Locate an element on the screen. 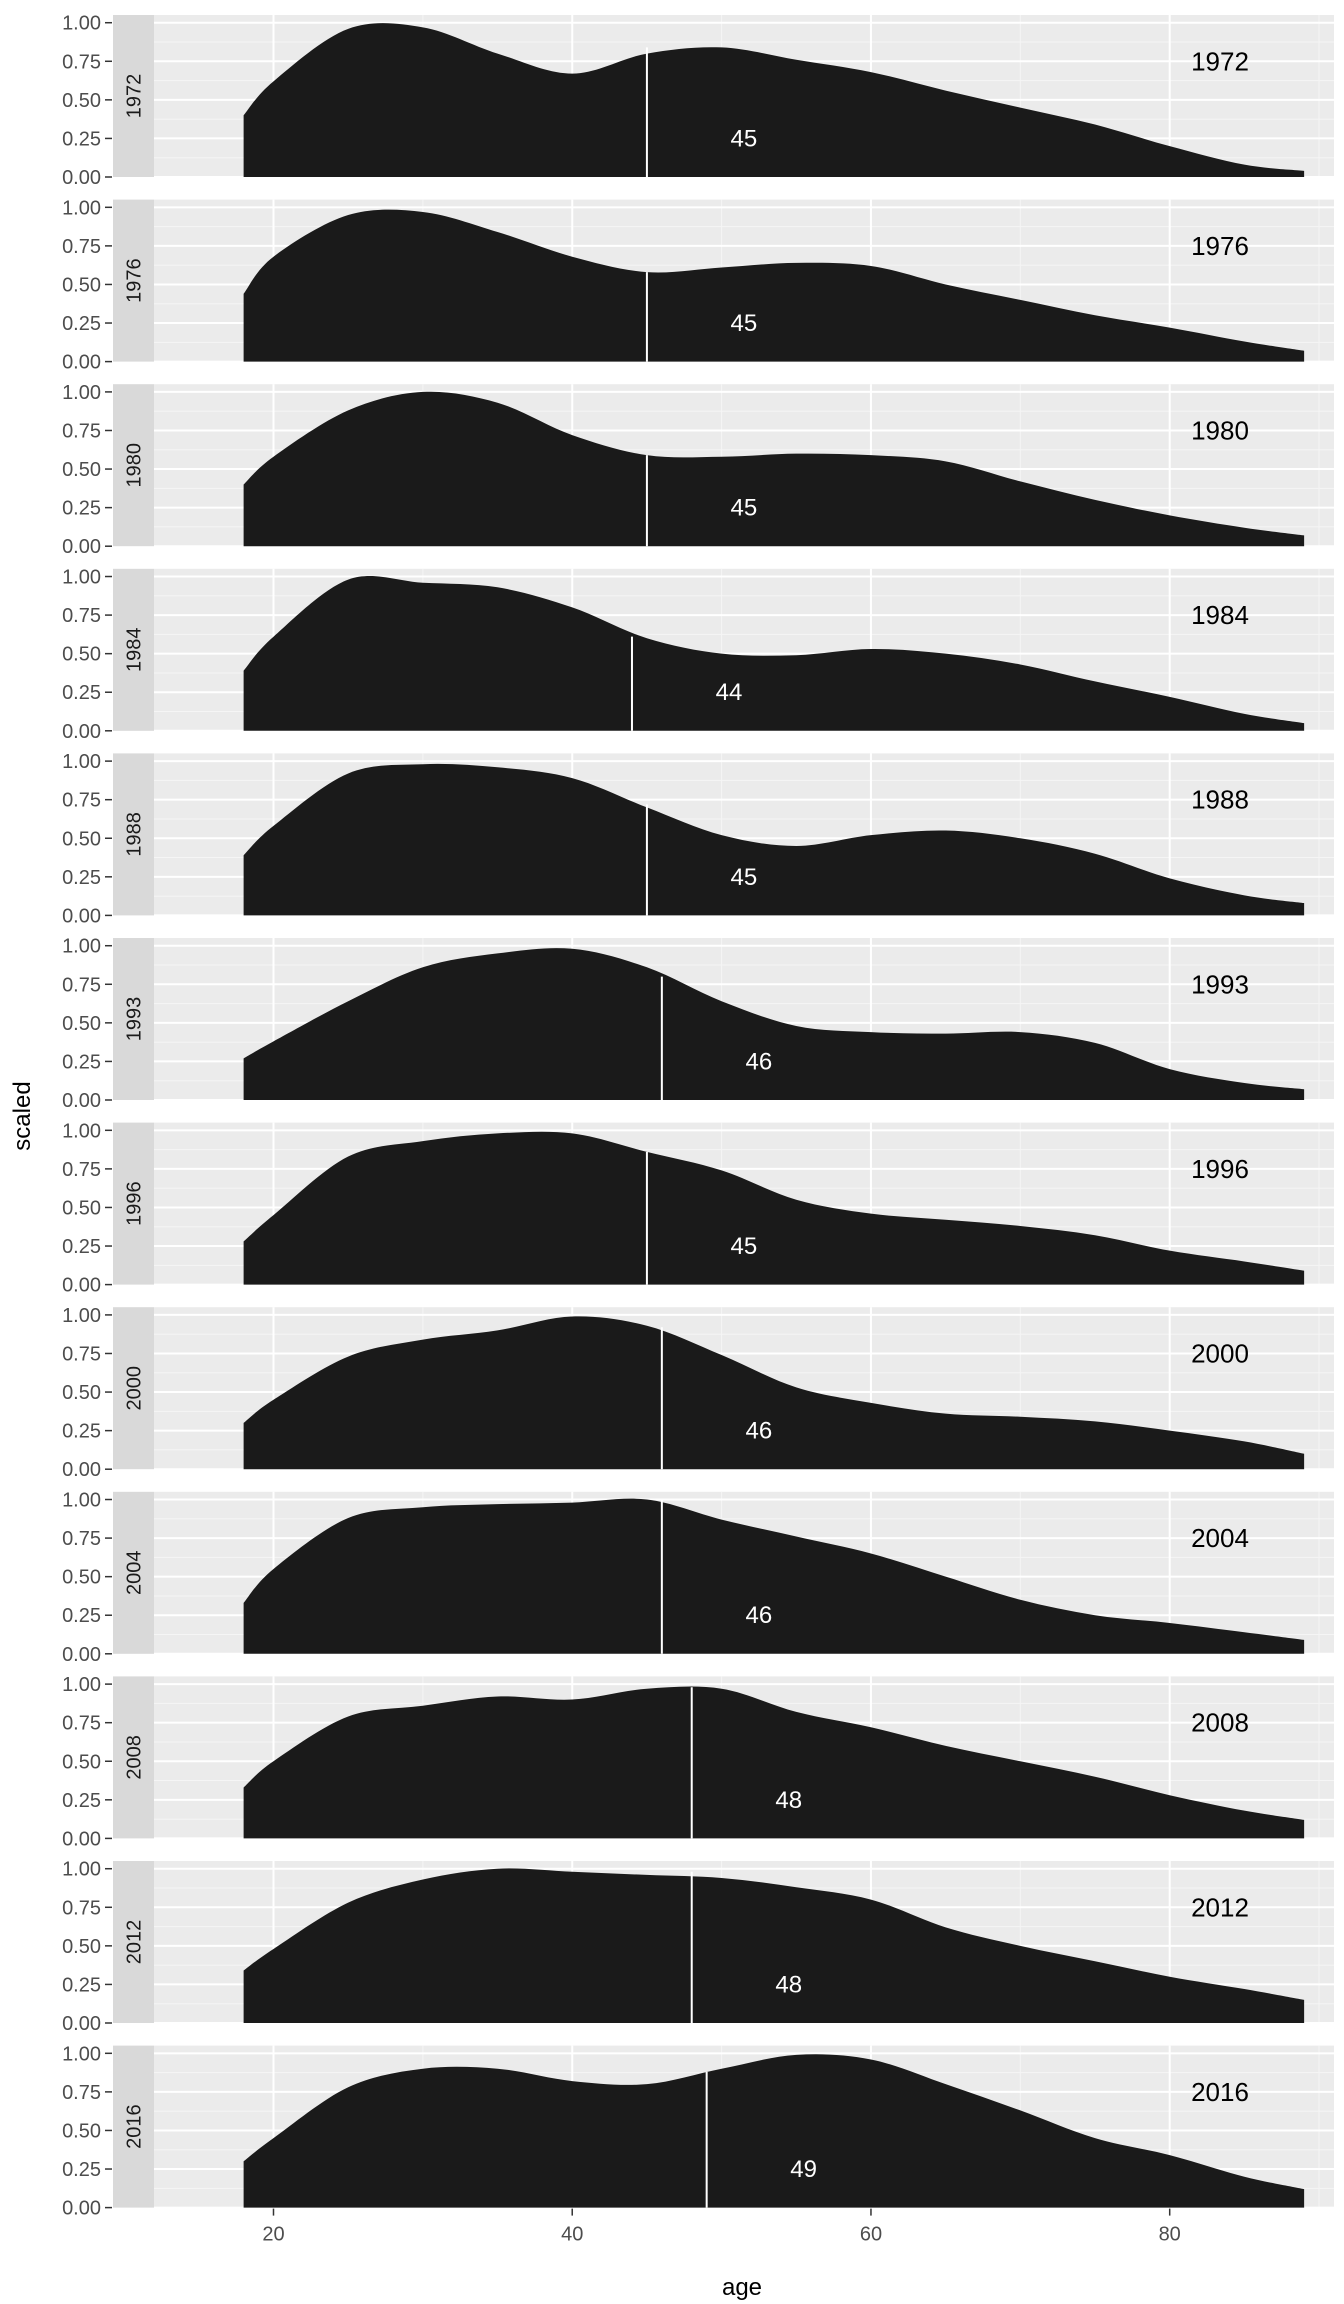 The image size is (1344, 2304). year-annotation: 1972 is located at coordinates (1220, 61).